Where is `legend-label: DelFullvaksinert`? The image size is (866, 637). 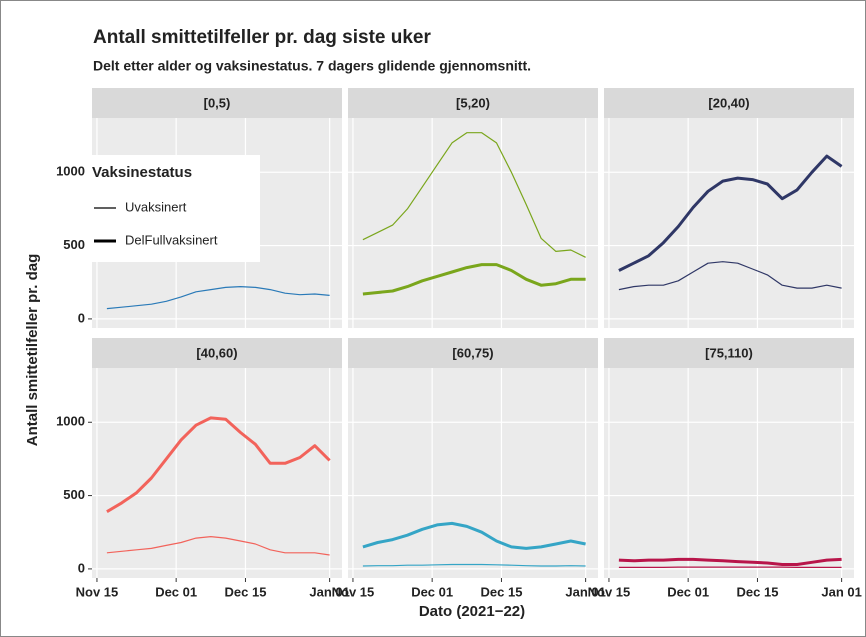 legend-label: DelFullvaksinert is located at coordinates (171, 239).